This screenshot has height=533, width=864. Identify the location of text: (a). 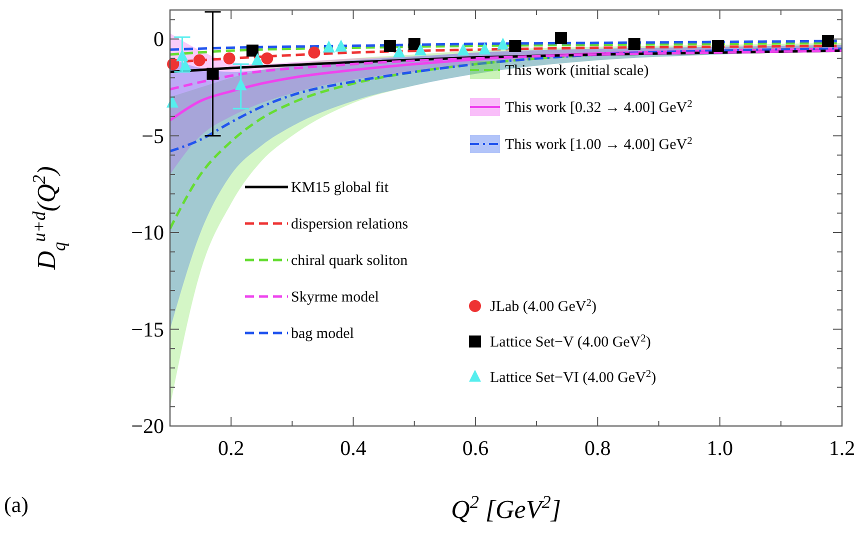
(16, 504).